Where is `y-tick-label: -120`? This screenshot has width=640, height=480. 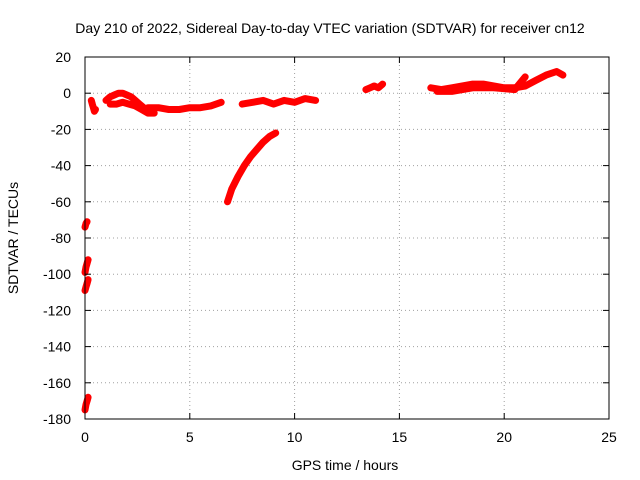
y-tick-label: -120 is located at coordinates (57, 310).